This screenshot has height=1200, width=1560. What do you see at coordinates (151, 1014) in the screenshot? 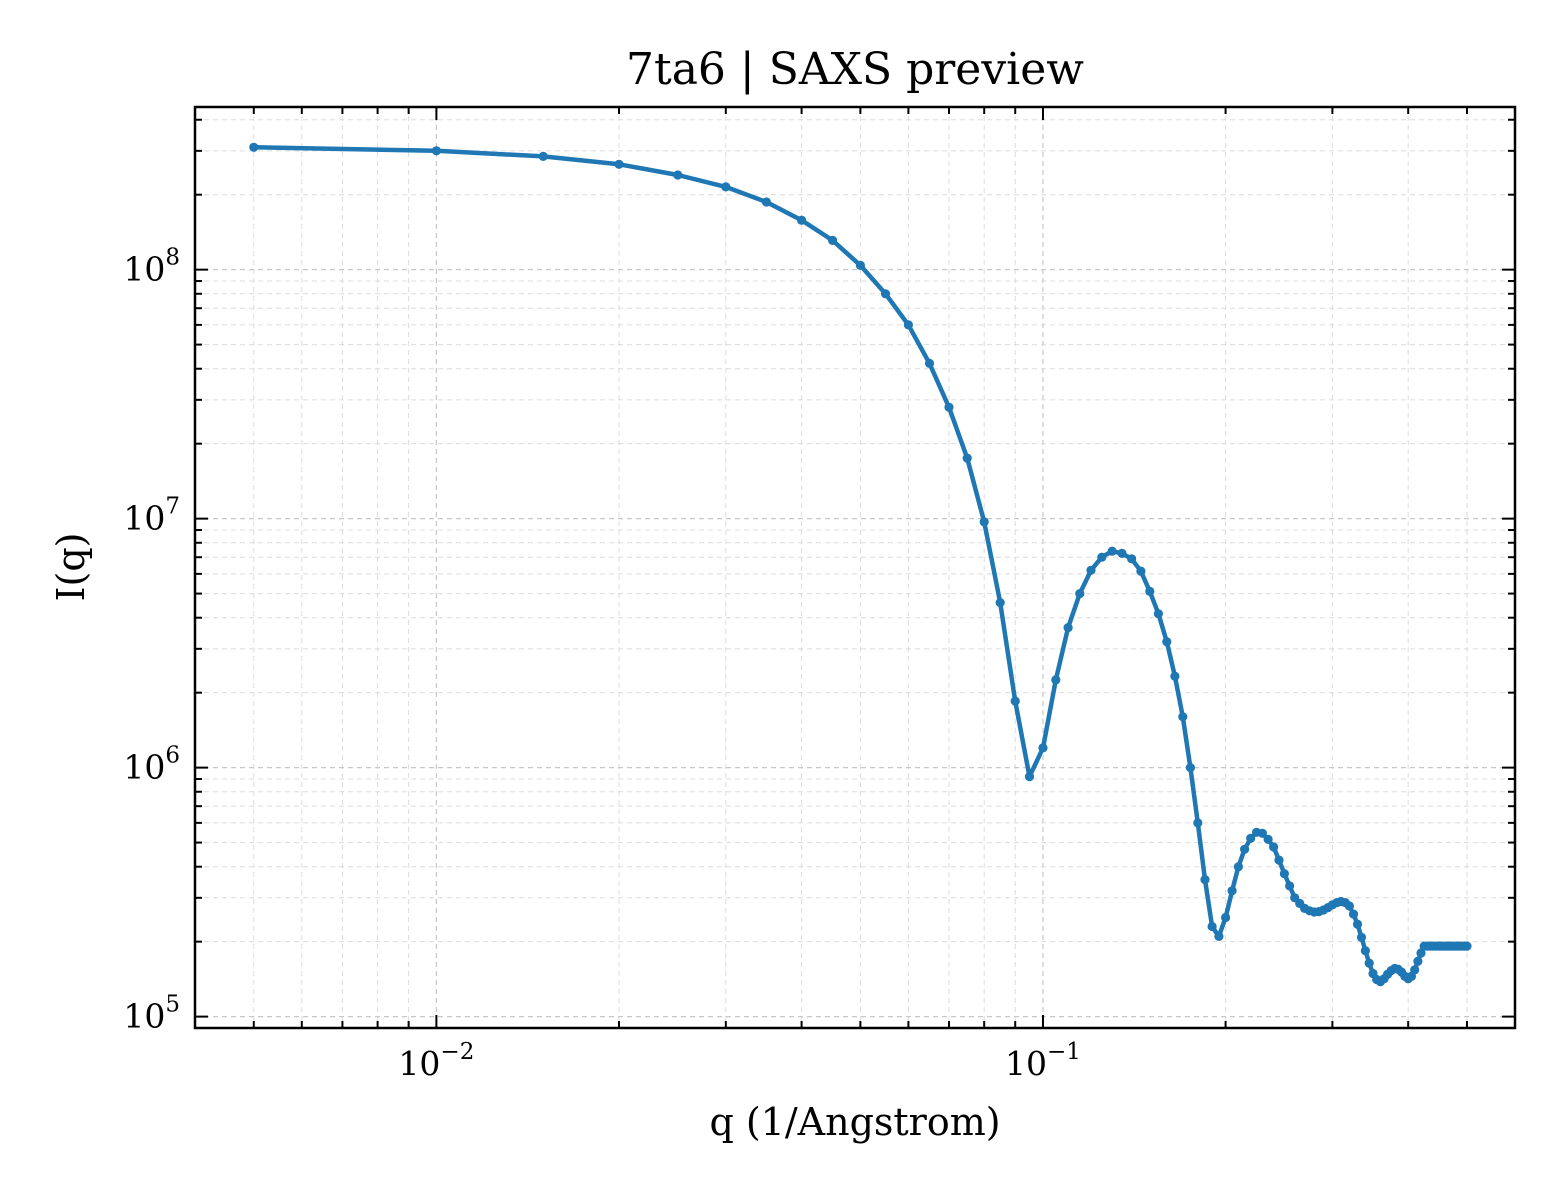
I see `y-tick-label: 10⁵` at bounding box center [151, 1014].